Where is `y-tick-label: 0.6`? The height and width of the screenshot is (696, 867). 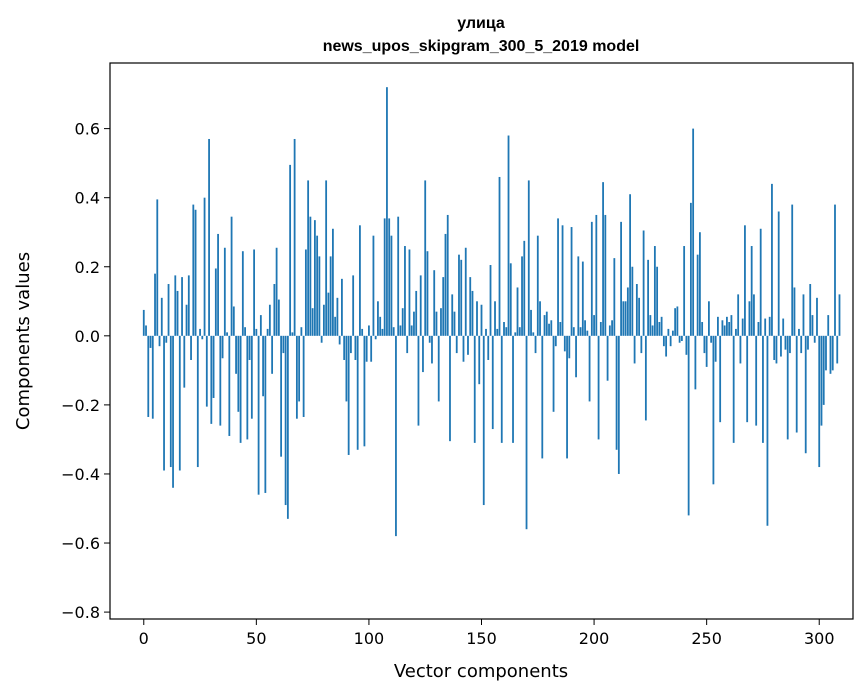 y-tick-label: 0.6 is located at coordinates (87, 129).